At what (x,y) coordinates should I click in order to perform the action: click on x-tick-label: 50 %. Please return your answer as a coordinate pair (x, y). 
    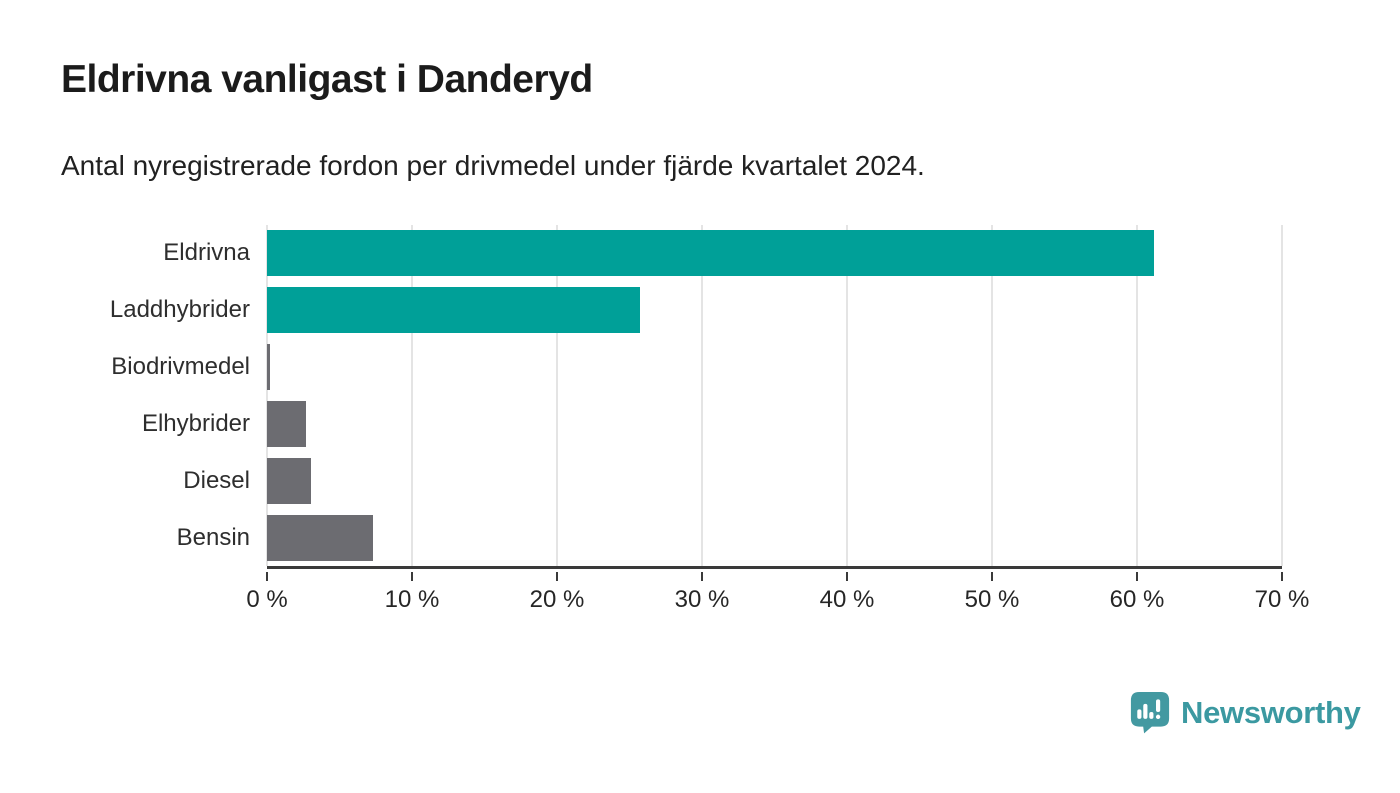
    Looking at the image, I should click on (992, 599).